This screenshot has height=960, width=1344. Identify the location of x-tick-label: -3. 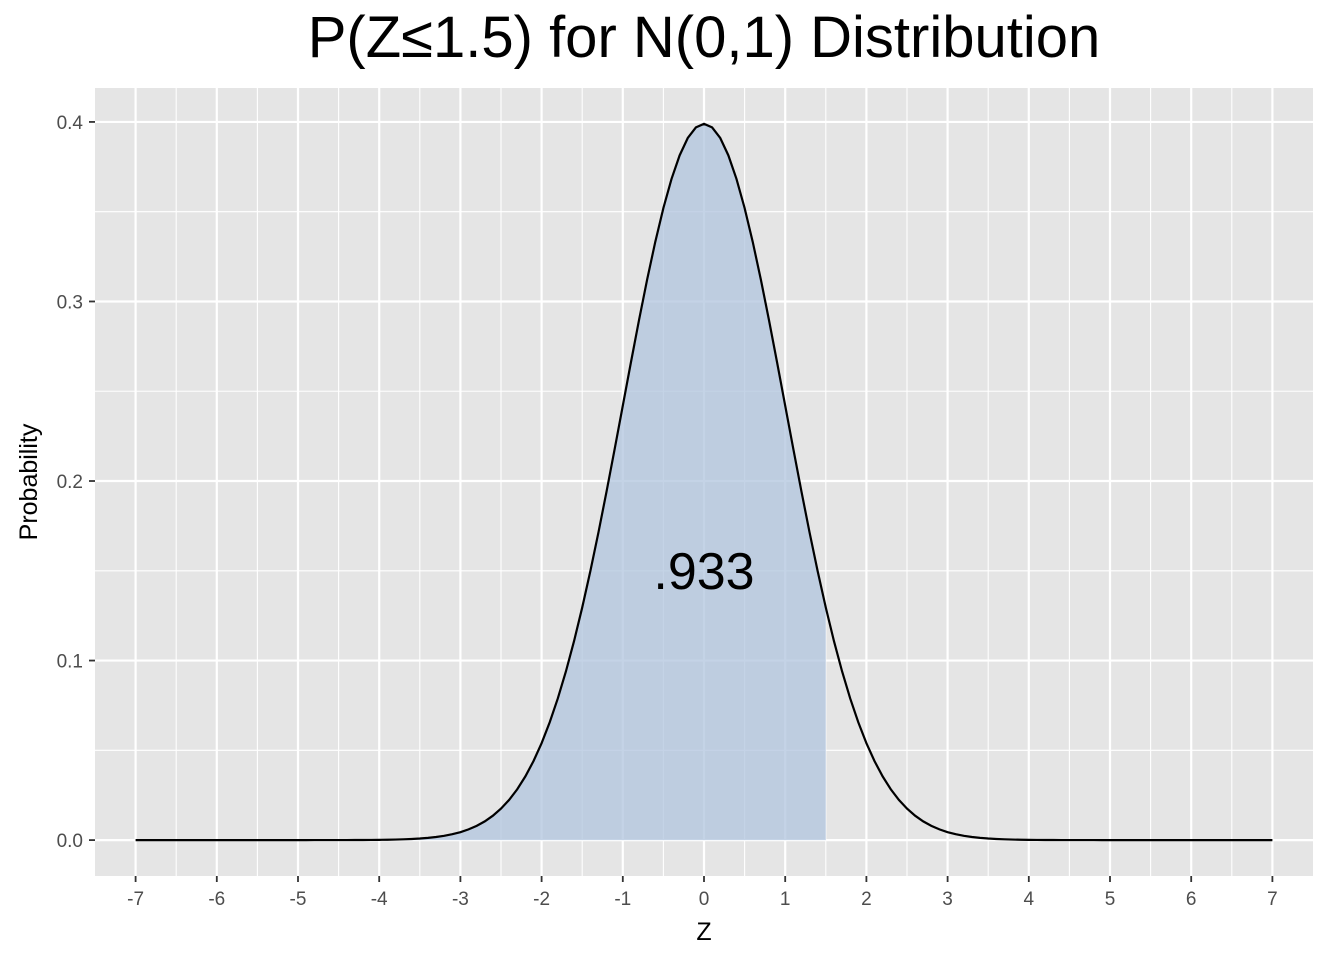
(460, 899).